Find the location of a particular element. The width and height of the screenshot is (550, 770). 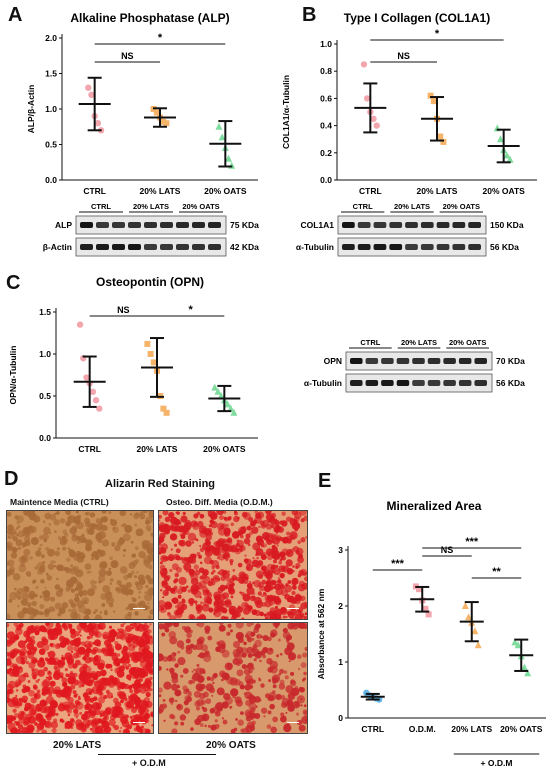

blot-size-label: 75 KDa is located at coordinates (244, 225).